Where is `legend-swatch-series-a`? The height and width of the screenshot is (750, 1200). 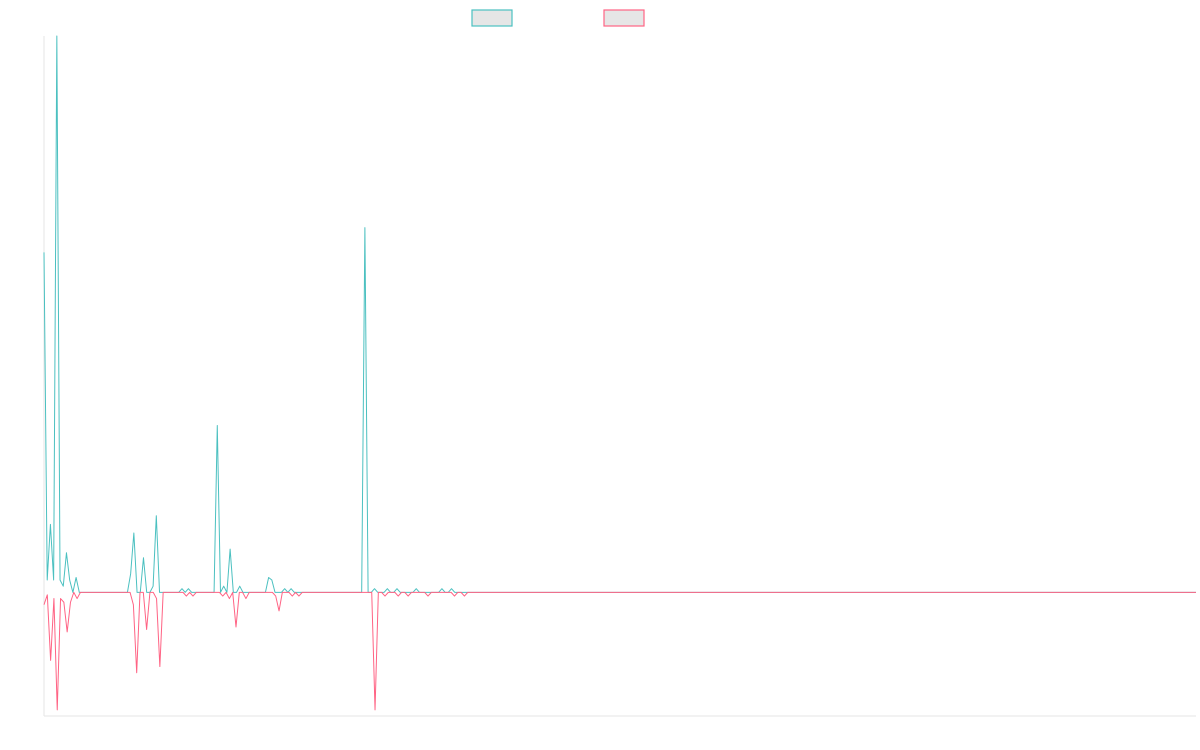
legend-swatch-series-a is located at coordinates (492, 18).